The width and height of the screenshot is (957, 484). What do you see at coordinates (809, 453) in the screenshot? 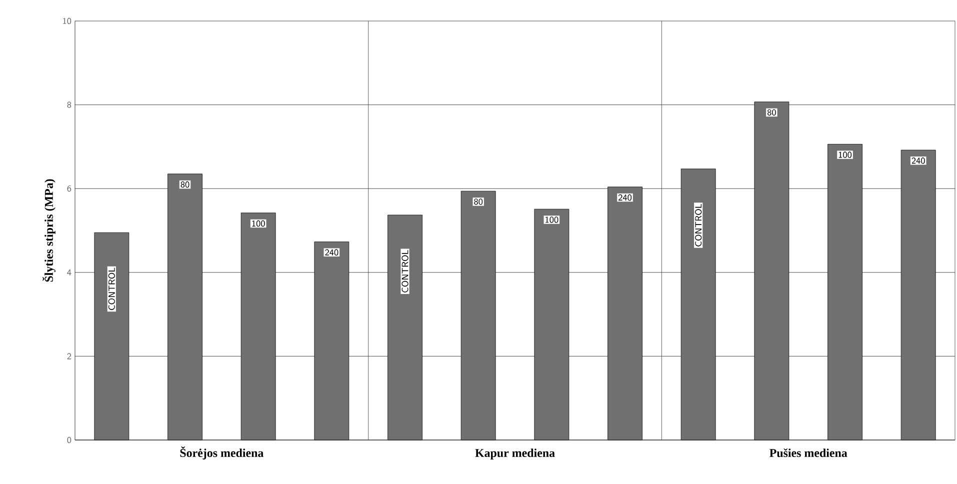
I see `text: Pušies mediena` at bounding box center [809, 453].